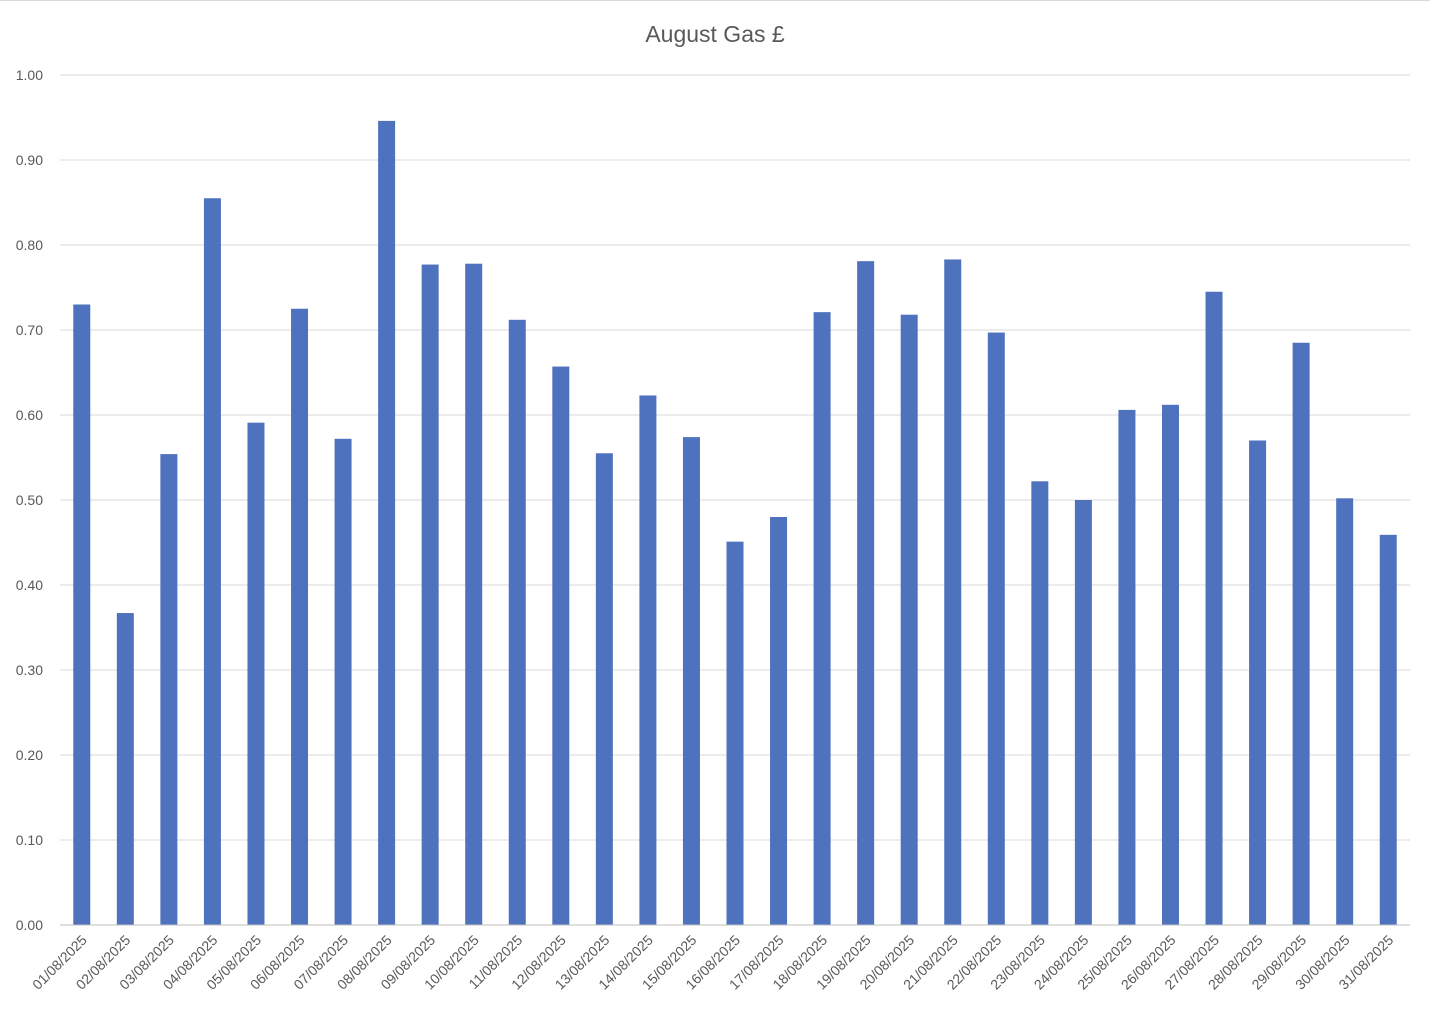 This screenshot has width=1430, height=1021. I want to click on y-tick-label: 0.20, so click(29, 755).